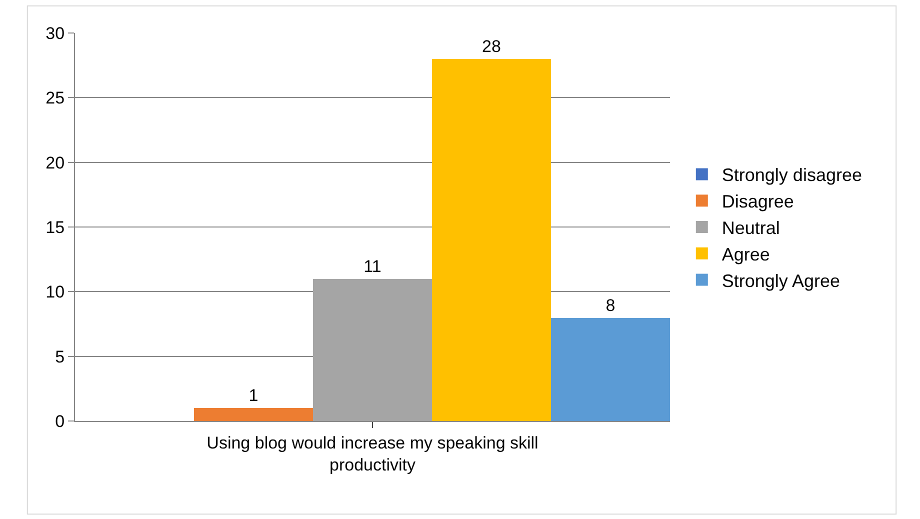  What do you see at coordinates (55, 162) in the screenshot?
I see `y-tick-label: 20` at bounding box center [55, 162].